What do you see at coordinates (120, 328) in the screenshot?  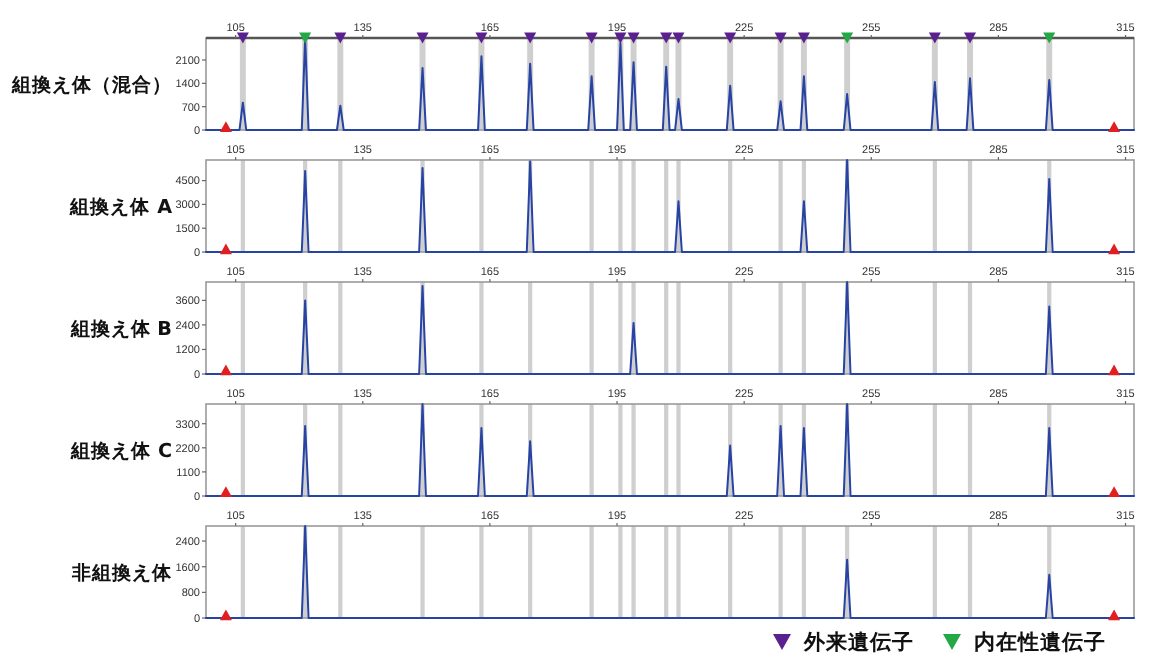 I see `y-axis-title: 組換え体 B` at bounding box center [120, 328].